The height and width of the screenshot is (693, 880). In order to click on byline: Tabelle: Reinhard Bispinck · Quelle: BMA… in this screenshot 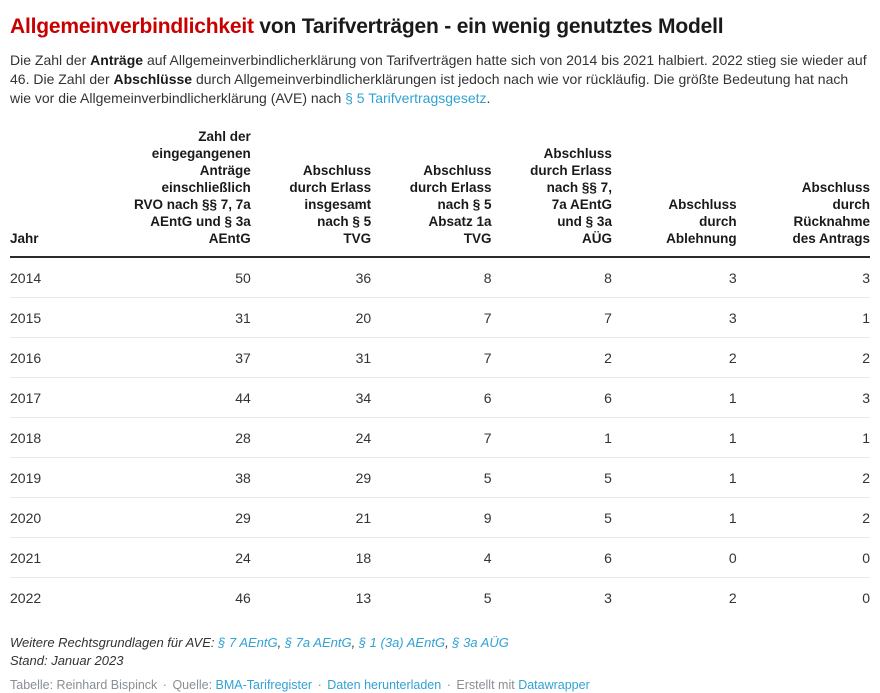, I will do `click(440, 685)`.